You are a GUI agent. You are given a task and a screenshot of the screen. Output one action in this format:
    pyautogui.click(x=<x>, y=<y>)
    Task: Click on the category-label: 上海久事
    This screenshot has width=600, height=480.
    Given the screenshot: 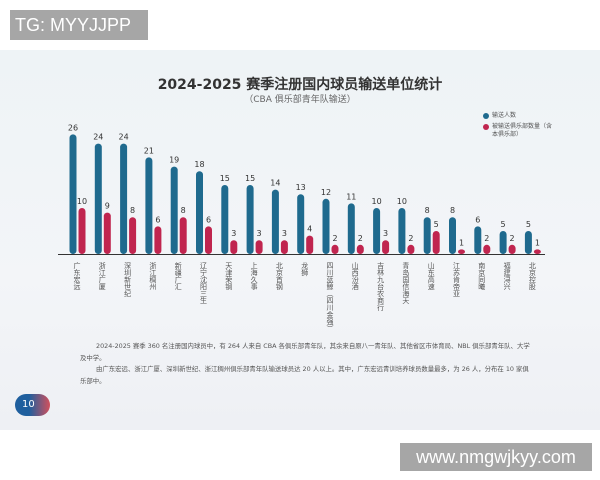 What is the action you would take?
    pyautogui.click(x=254, y=275)
    